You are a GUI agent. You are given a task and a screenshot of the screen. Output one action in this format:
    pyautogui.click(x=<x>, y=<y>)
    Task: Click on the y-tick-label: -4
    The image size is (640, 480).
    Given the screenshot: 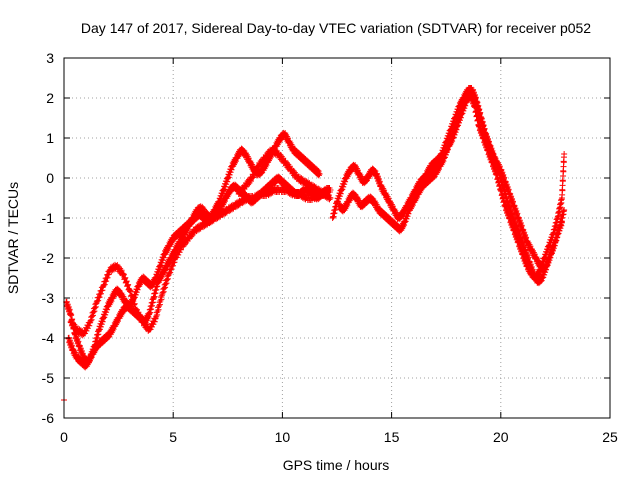 What is the action you would take?
    pyautogui.click(x=48, y=338)
    